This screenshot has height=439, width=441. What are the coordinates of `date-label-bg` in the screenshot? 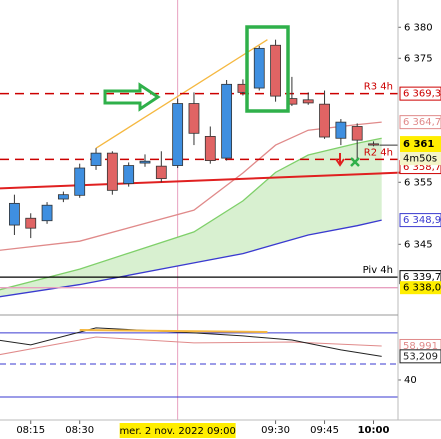 It's located at (177, 430).